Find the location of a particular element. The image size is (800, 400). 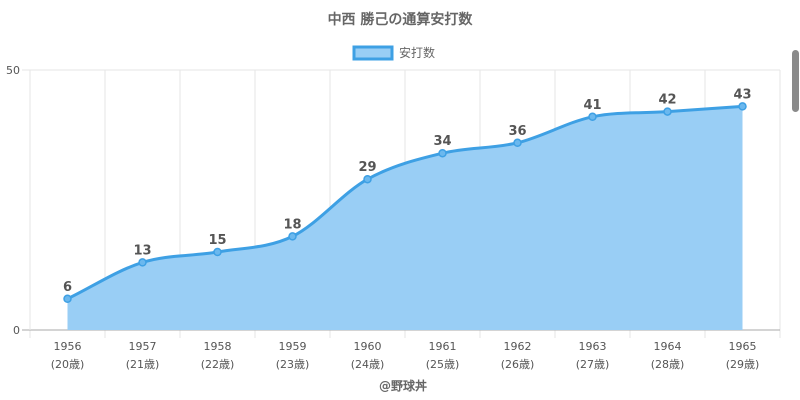

x-tick-sublabel: (25歳) is located at coordinates (443, 364).